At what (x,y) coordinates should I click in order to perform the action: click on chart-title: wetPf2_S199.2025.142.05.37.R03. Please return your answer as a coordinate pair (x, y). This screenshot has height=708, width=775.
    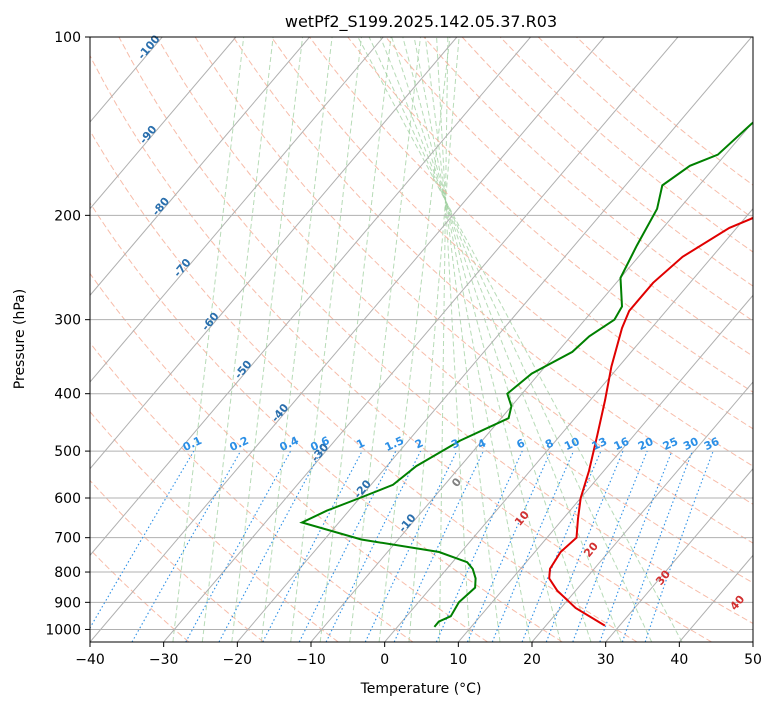
    Looking at the image, I should click on (421, 22).